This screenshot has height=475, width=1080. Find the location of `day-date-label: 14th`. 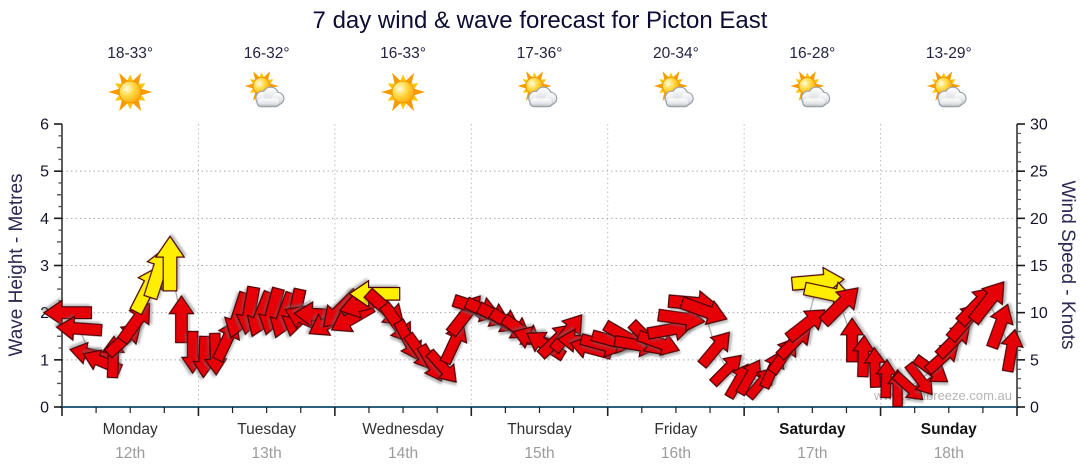

day-date-label: 14th is located at coordinates (403, 453).